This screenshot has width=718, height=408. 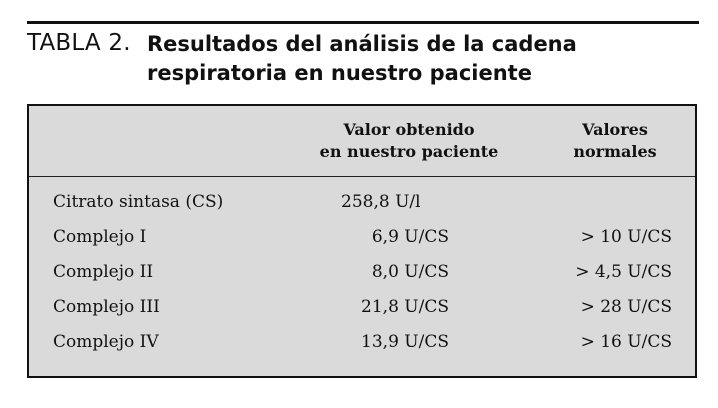 What do you see at coordinates (106, 307) in the screenshot?
I see `row-label: Complejo III` at bounding box center [106, 307].